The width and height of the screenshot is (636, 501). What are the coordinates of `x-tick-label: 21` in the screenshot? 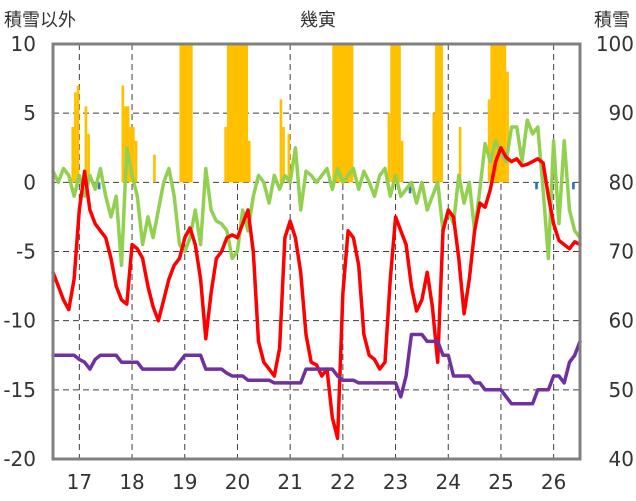 It's located at (289, 482).